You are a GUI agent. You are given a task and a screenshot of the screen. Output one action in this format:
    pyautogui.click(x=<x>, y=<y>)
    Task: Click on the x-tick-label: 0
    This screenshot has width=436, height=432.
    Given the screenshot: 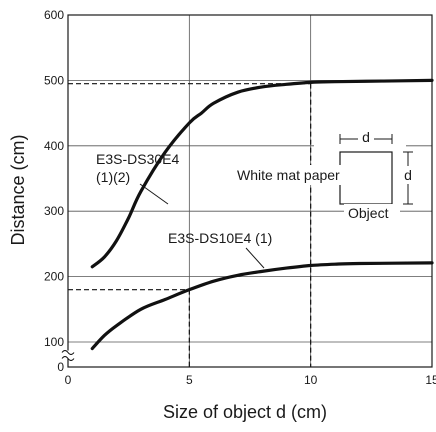 What is the action you would take?
    pyautogui.click(x=68, y=380)
    